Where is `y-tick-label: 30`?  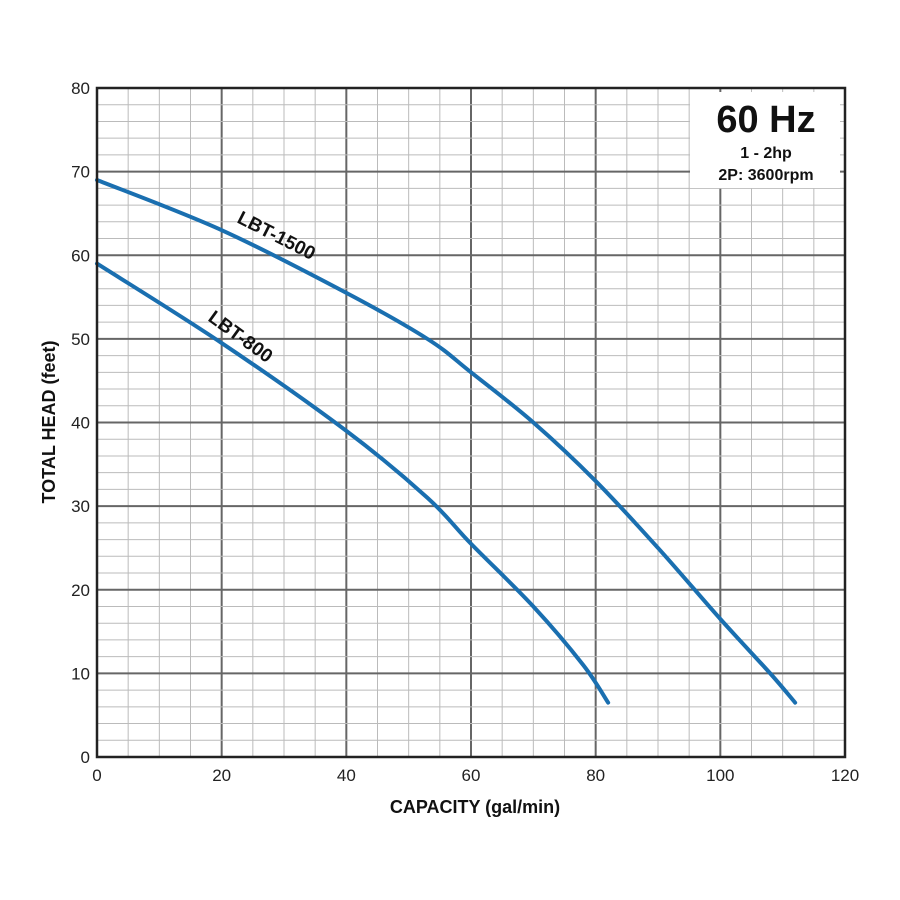
y-tick-label: 30 is located at coordinates (80, 506).